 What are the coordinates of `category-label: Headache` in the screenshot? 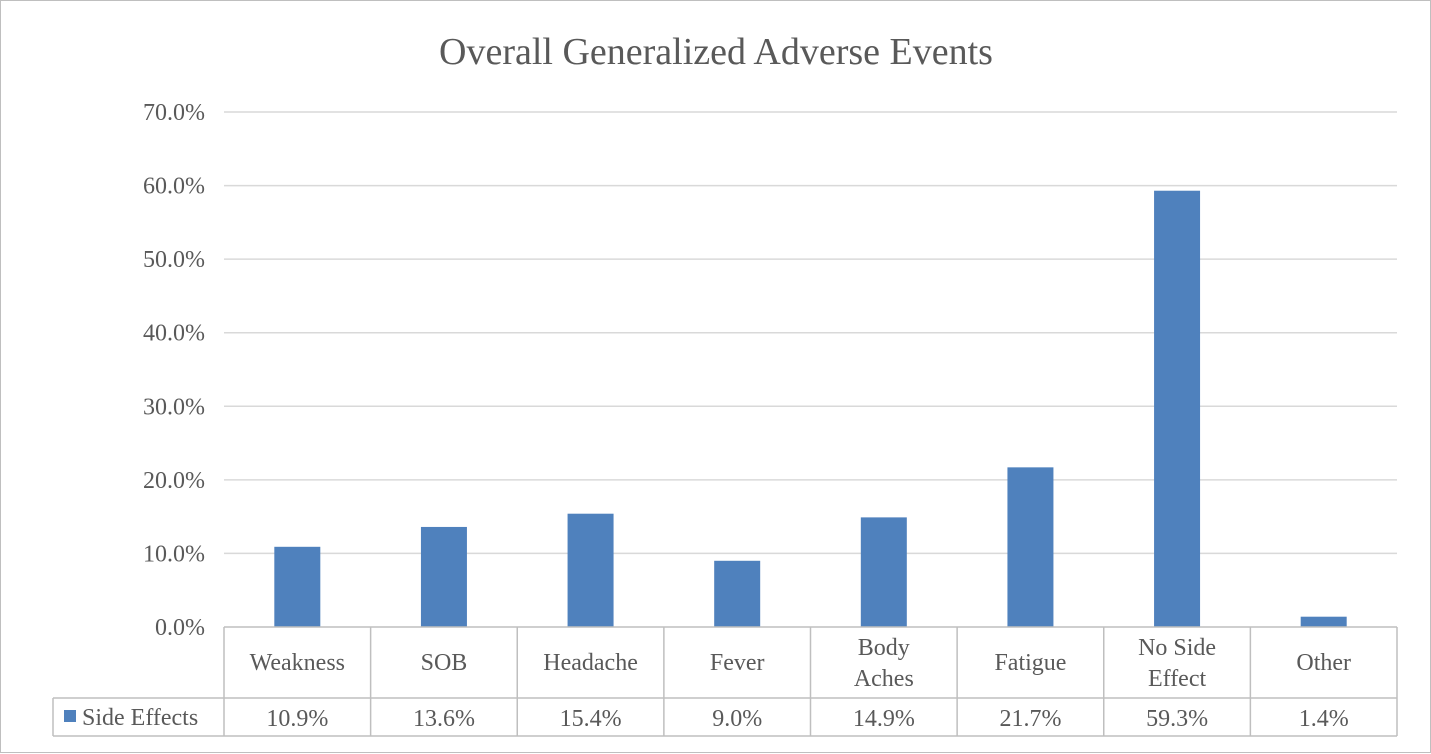 It's located at (590, 663).